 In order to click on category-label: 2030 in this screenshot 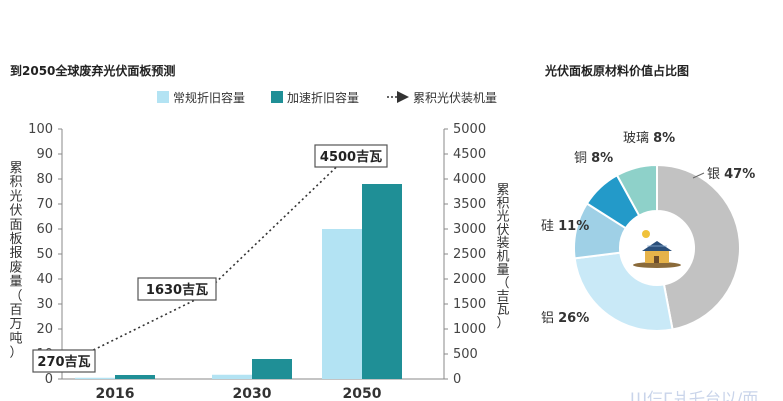, I will do `click(252, 393)`.